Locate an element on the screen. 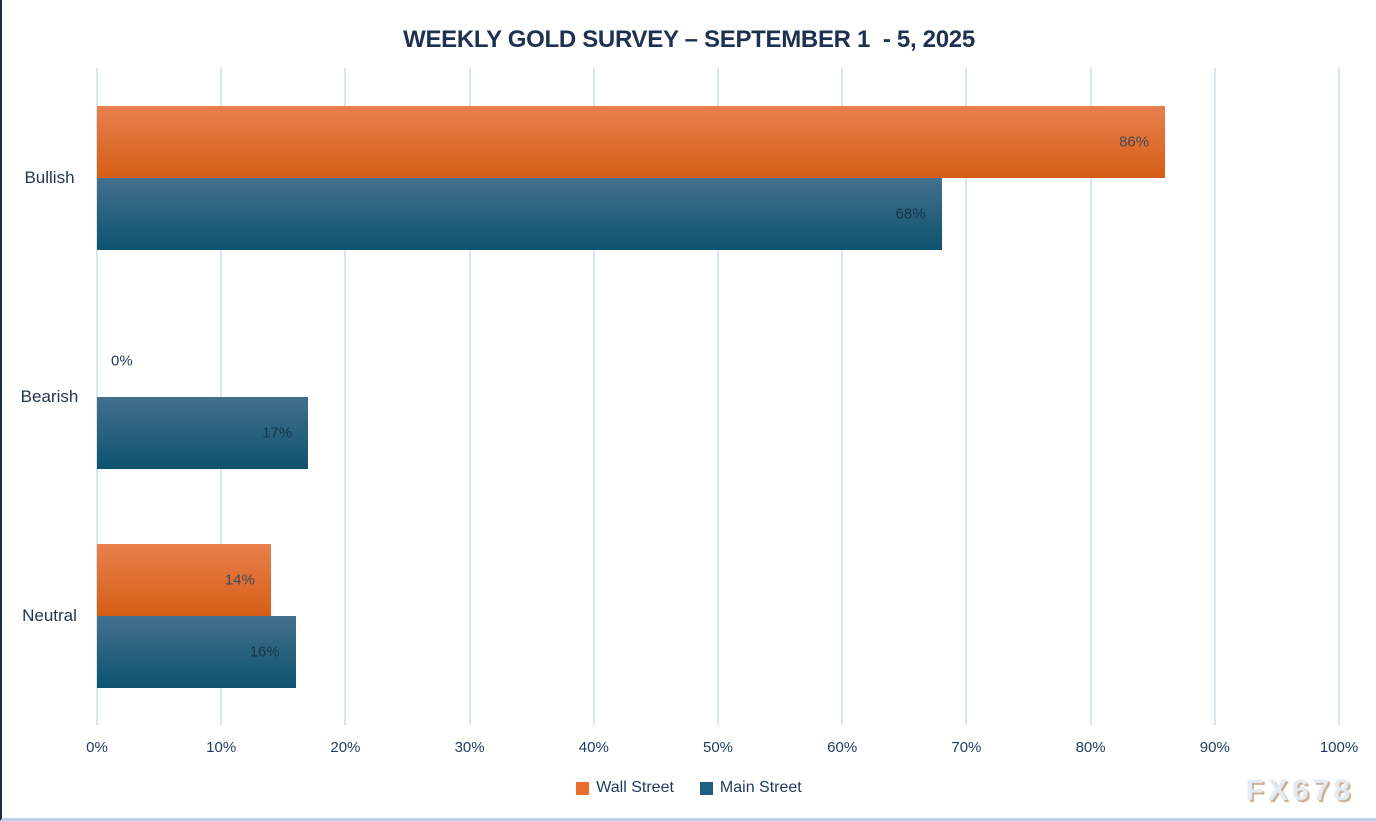  gridline-20- is located at coordinates (345, 396).